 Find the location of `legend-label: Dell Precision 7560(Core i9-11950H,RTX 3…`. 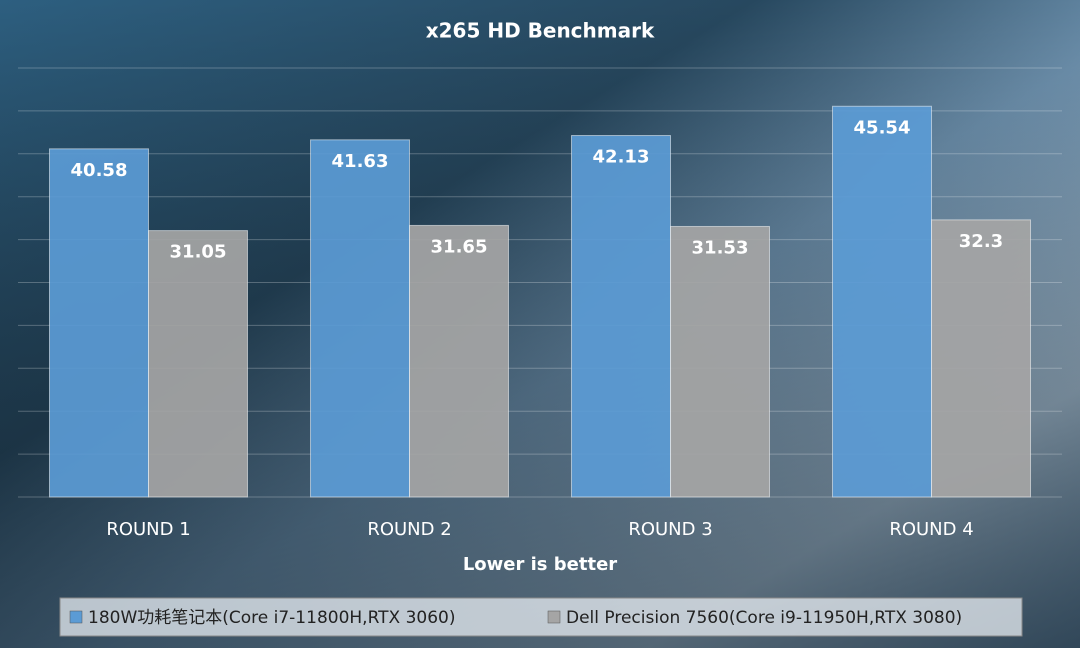

legend-label: Dell Precision 7560(Core i9-11950H,RTX 3… is located at coordinates (764, 618).